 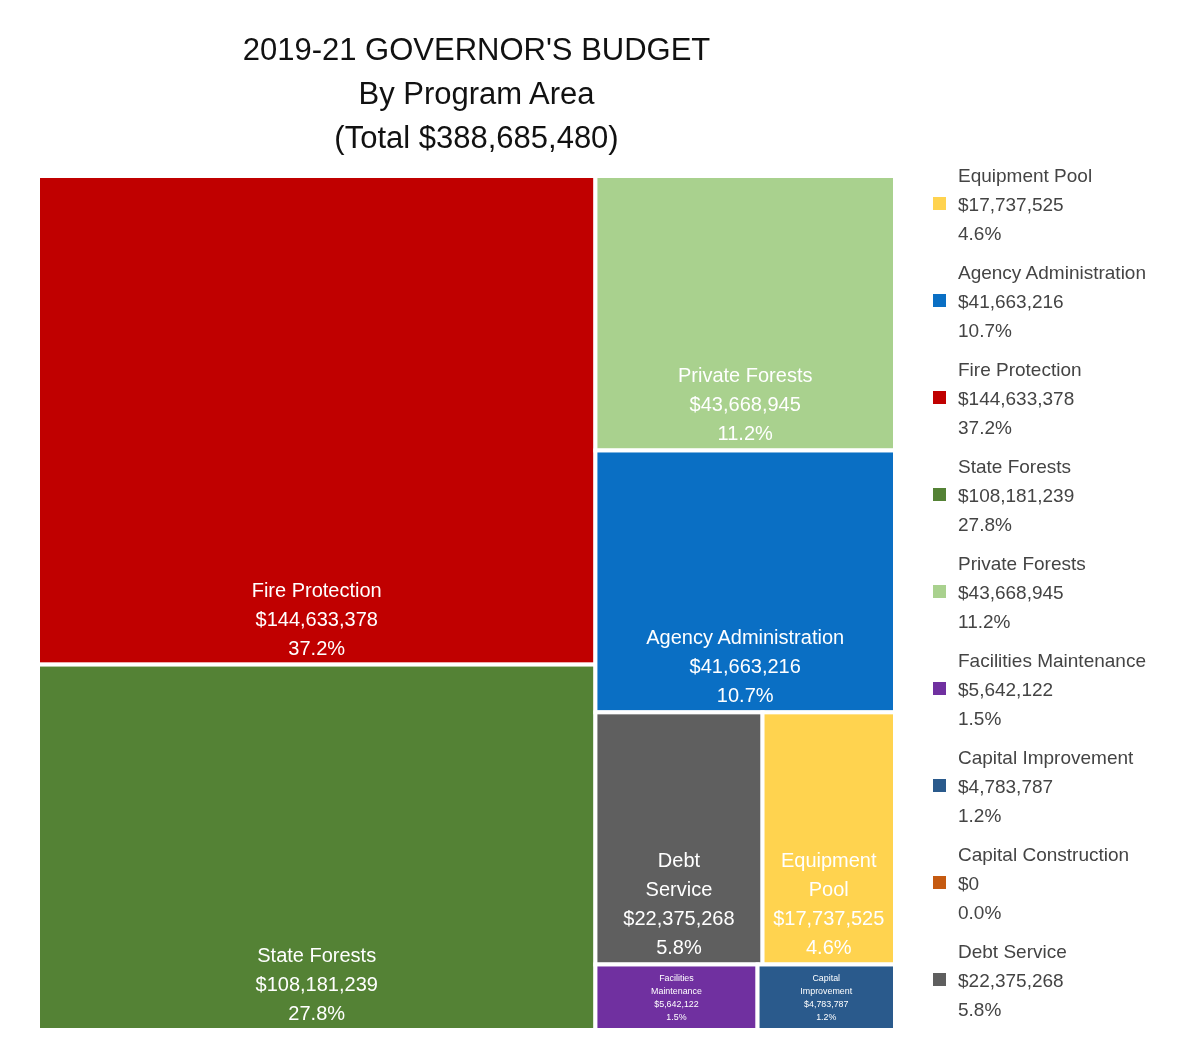 I want to click on text: $41,663,216 10.7%, so click(x=1011, y=316).